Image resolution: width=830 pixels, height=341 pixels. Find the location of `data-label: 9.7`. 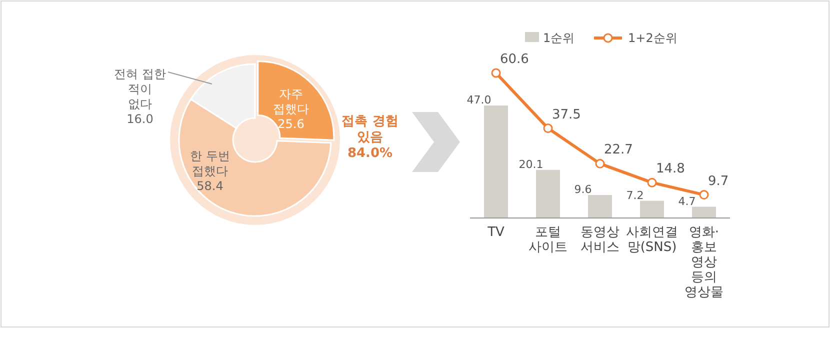

data-label: 9.7 is located at coordinates (718, 181).